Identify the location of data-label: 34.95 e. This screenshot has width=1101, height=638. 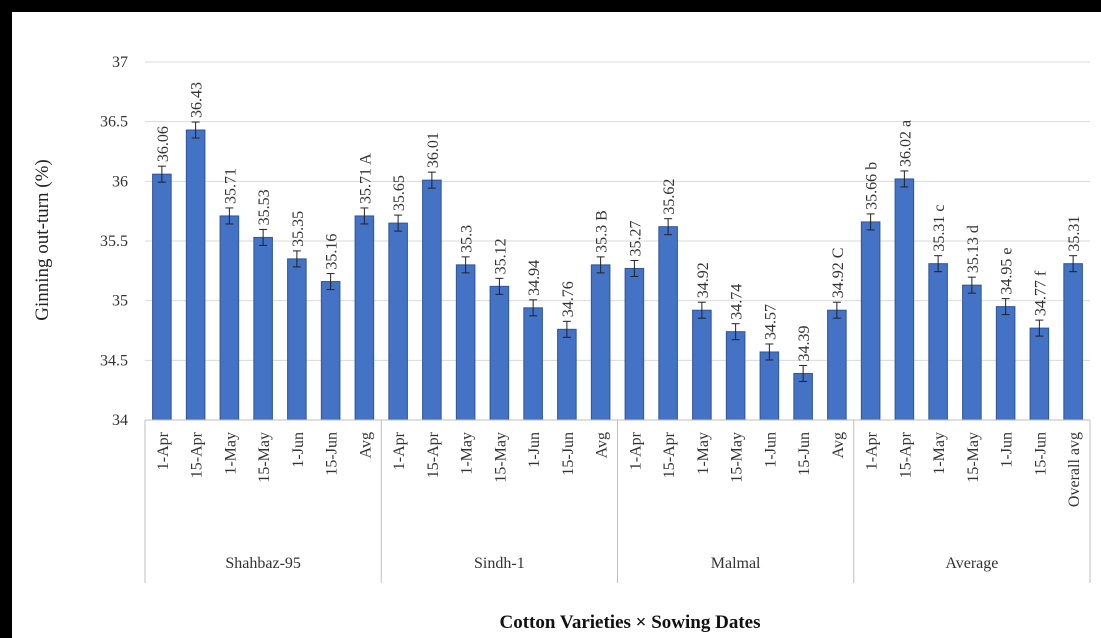
(1007, 271).